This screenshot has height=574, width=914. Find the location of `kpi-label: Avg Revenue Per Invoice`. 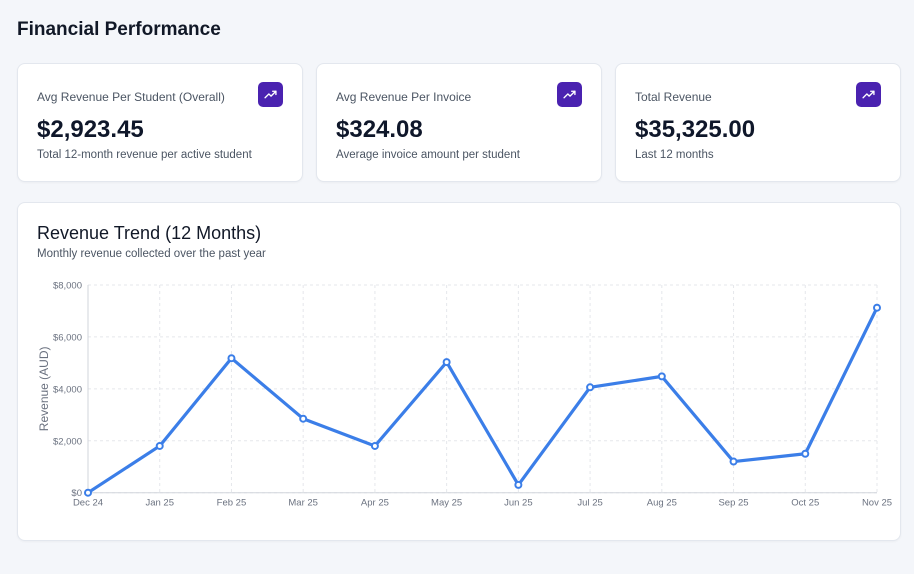

kpi-label: Avg Revenue Per Invoice is located at coordinates (404, 97).